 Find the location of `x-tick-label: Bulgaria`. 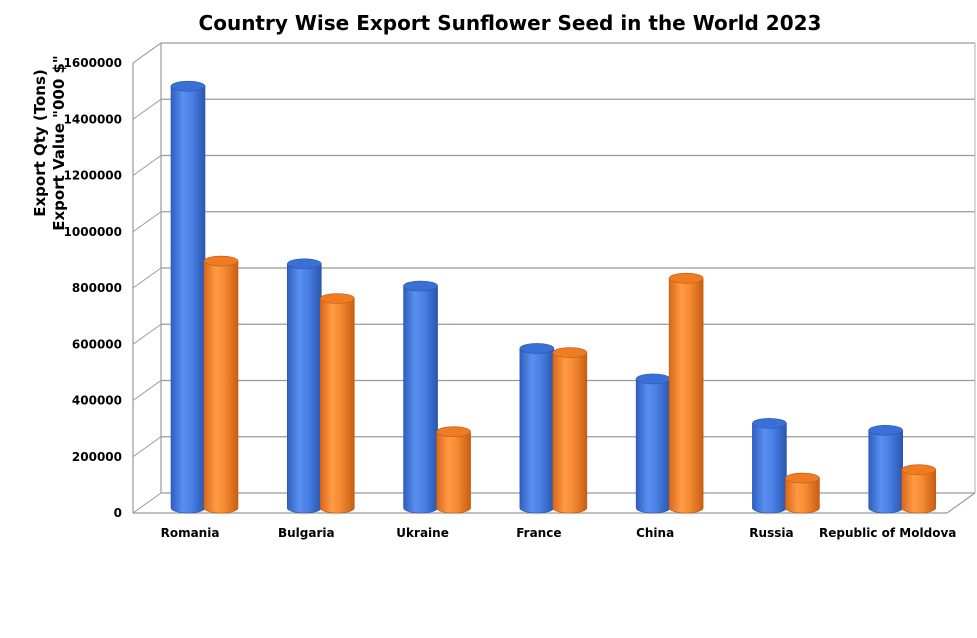

x-tick-label: Bulgaria is located at coordinates (306, 533).